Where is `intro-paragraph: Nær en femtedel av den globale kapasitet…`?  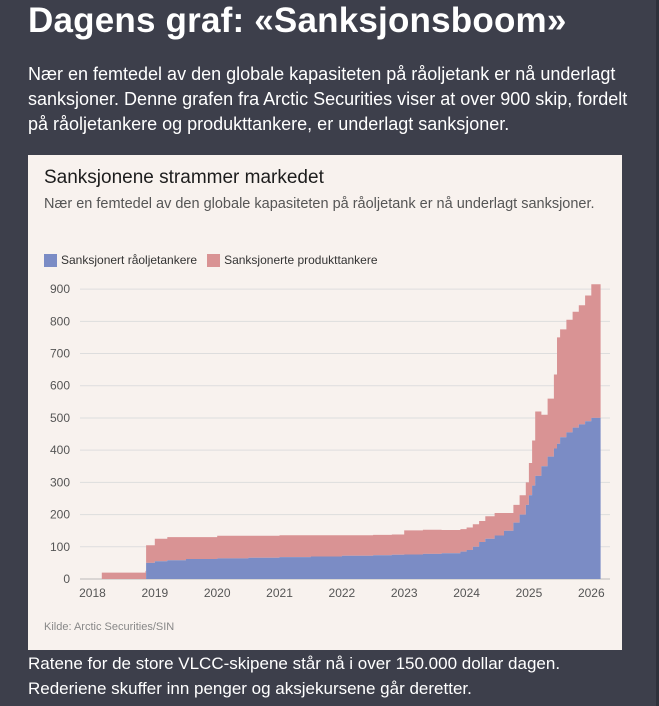
intro-paragraph: Nær en femtedel av den globale kapasitet… is located at coordinates (328, 99).